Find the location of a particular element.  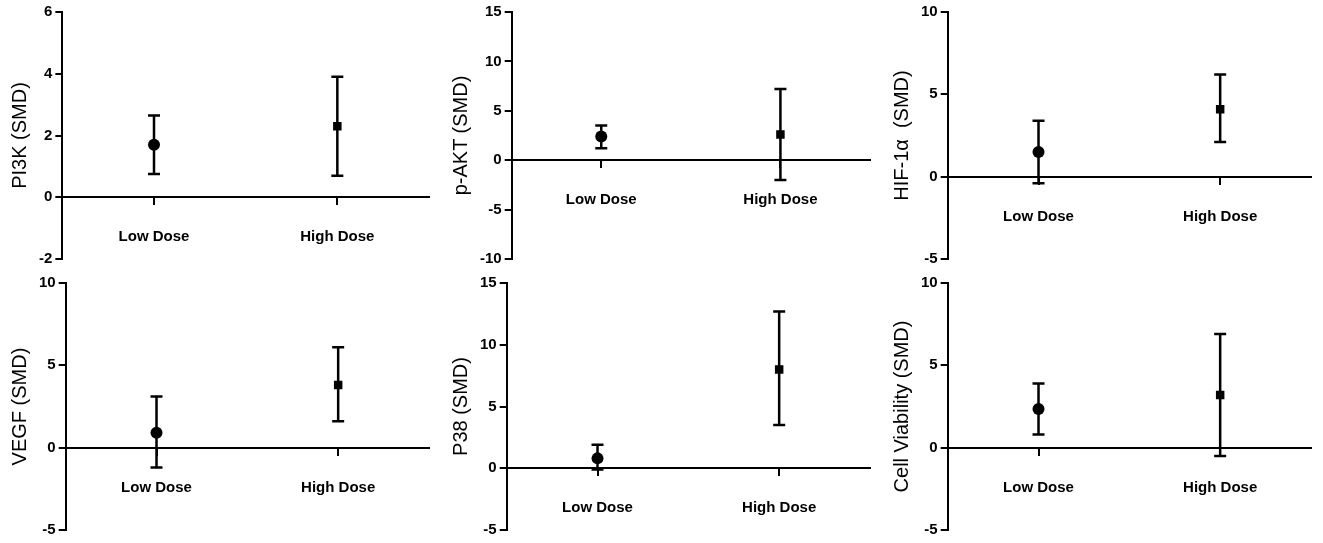

y-tick-label: 4 is located at coordinates (48, 72).